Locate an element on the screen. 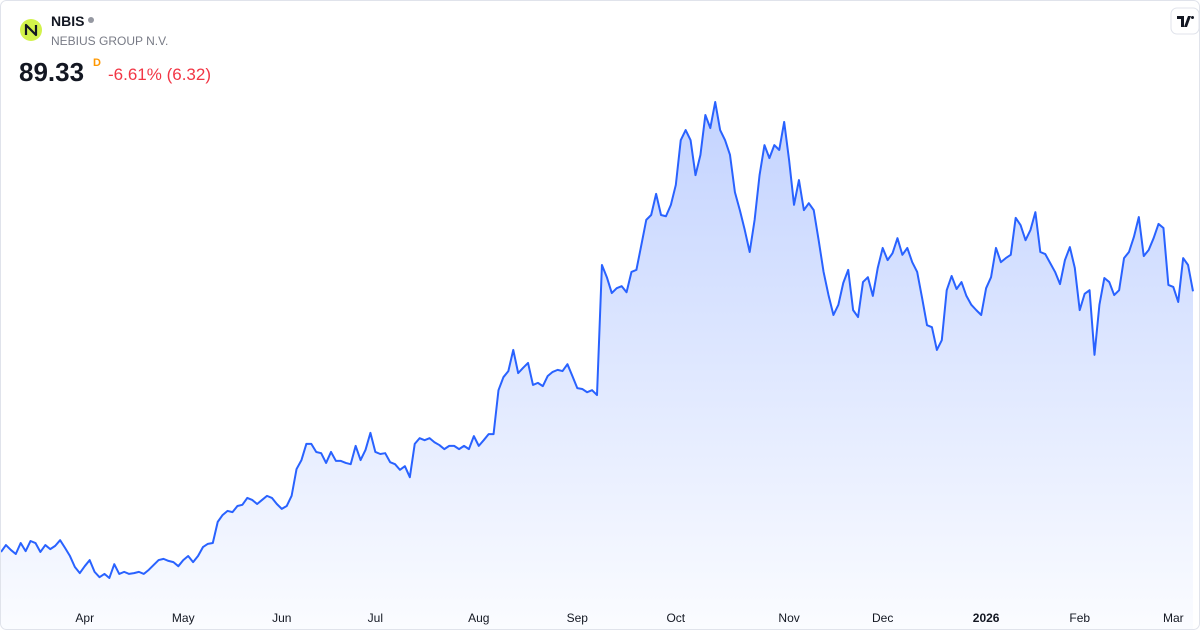  company-name: NEBIUS GROUP N.V. is located at coordinates (109, 41).